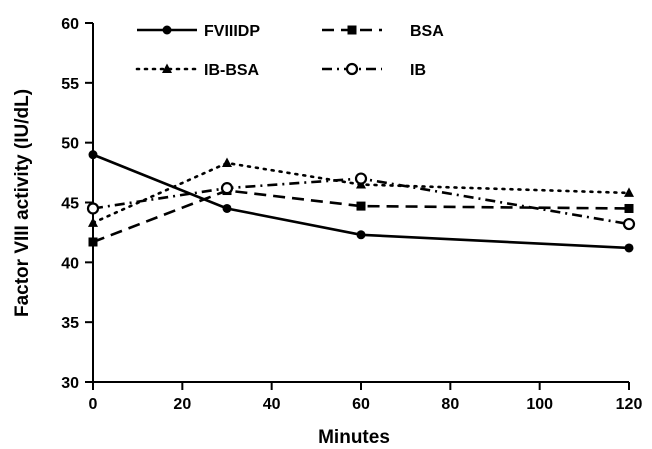 The height and width of the screenshot is (449, 652). Describe the element at coordinates (539, 404) in the screenshot. I see `x-tick-label: 100` at that location.